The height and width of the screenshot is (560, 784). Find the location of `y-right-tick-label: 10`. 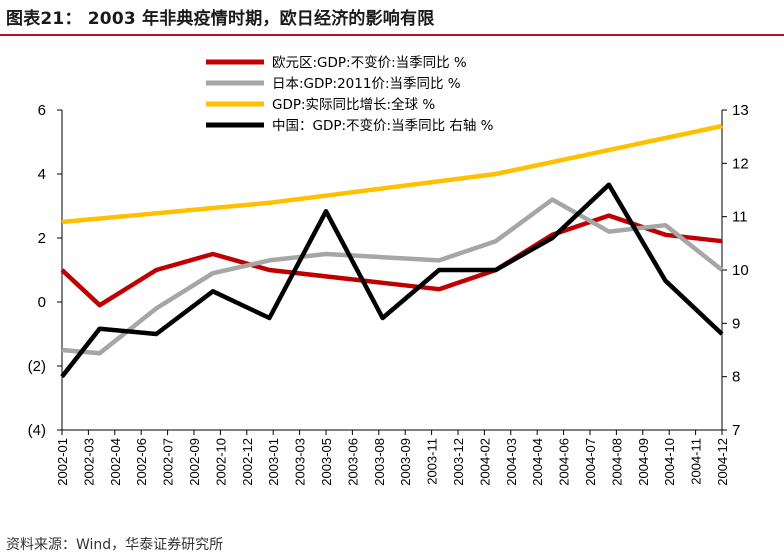

y-right-tick-label: 10 is located at coordinates (740, 270).